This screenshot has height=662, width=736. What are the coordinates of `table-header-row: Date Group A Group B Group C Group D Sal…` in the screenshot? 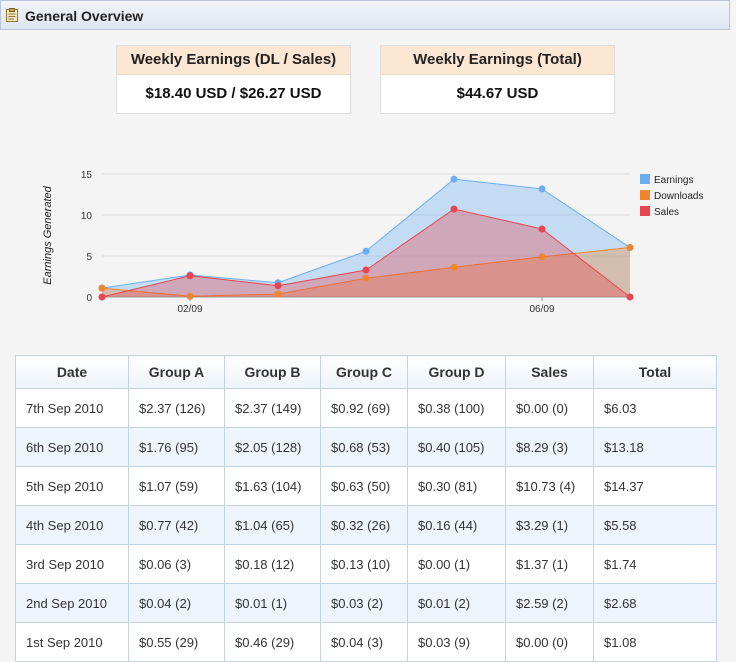 It's located at (366, 372).